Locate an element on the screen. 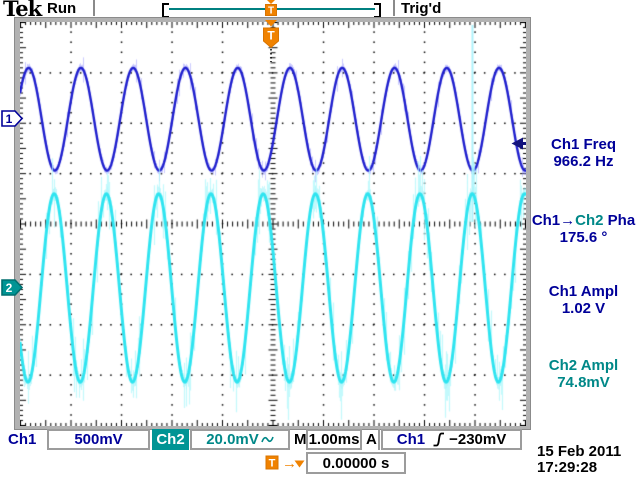 The image size is (640, 480). header-separator is located at coordinates (94, 8).